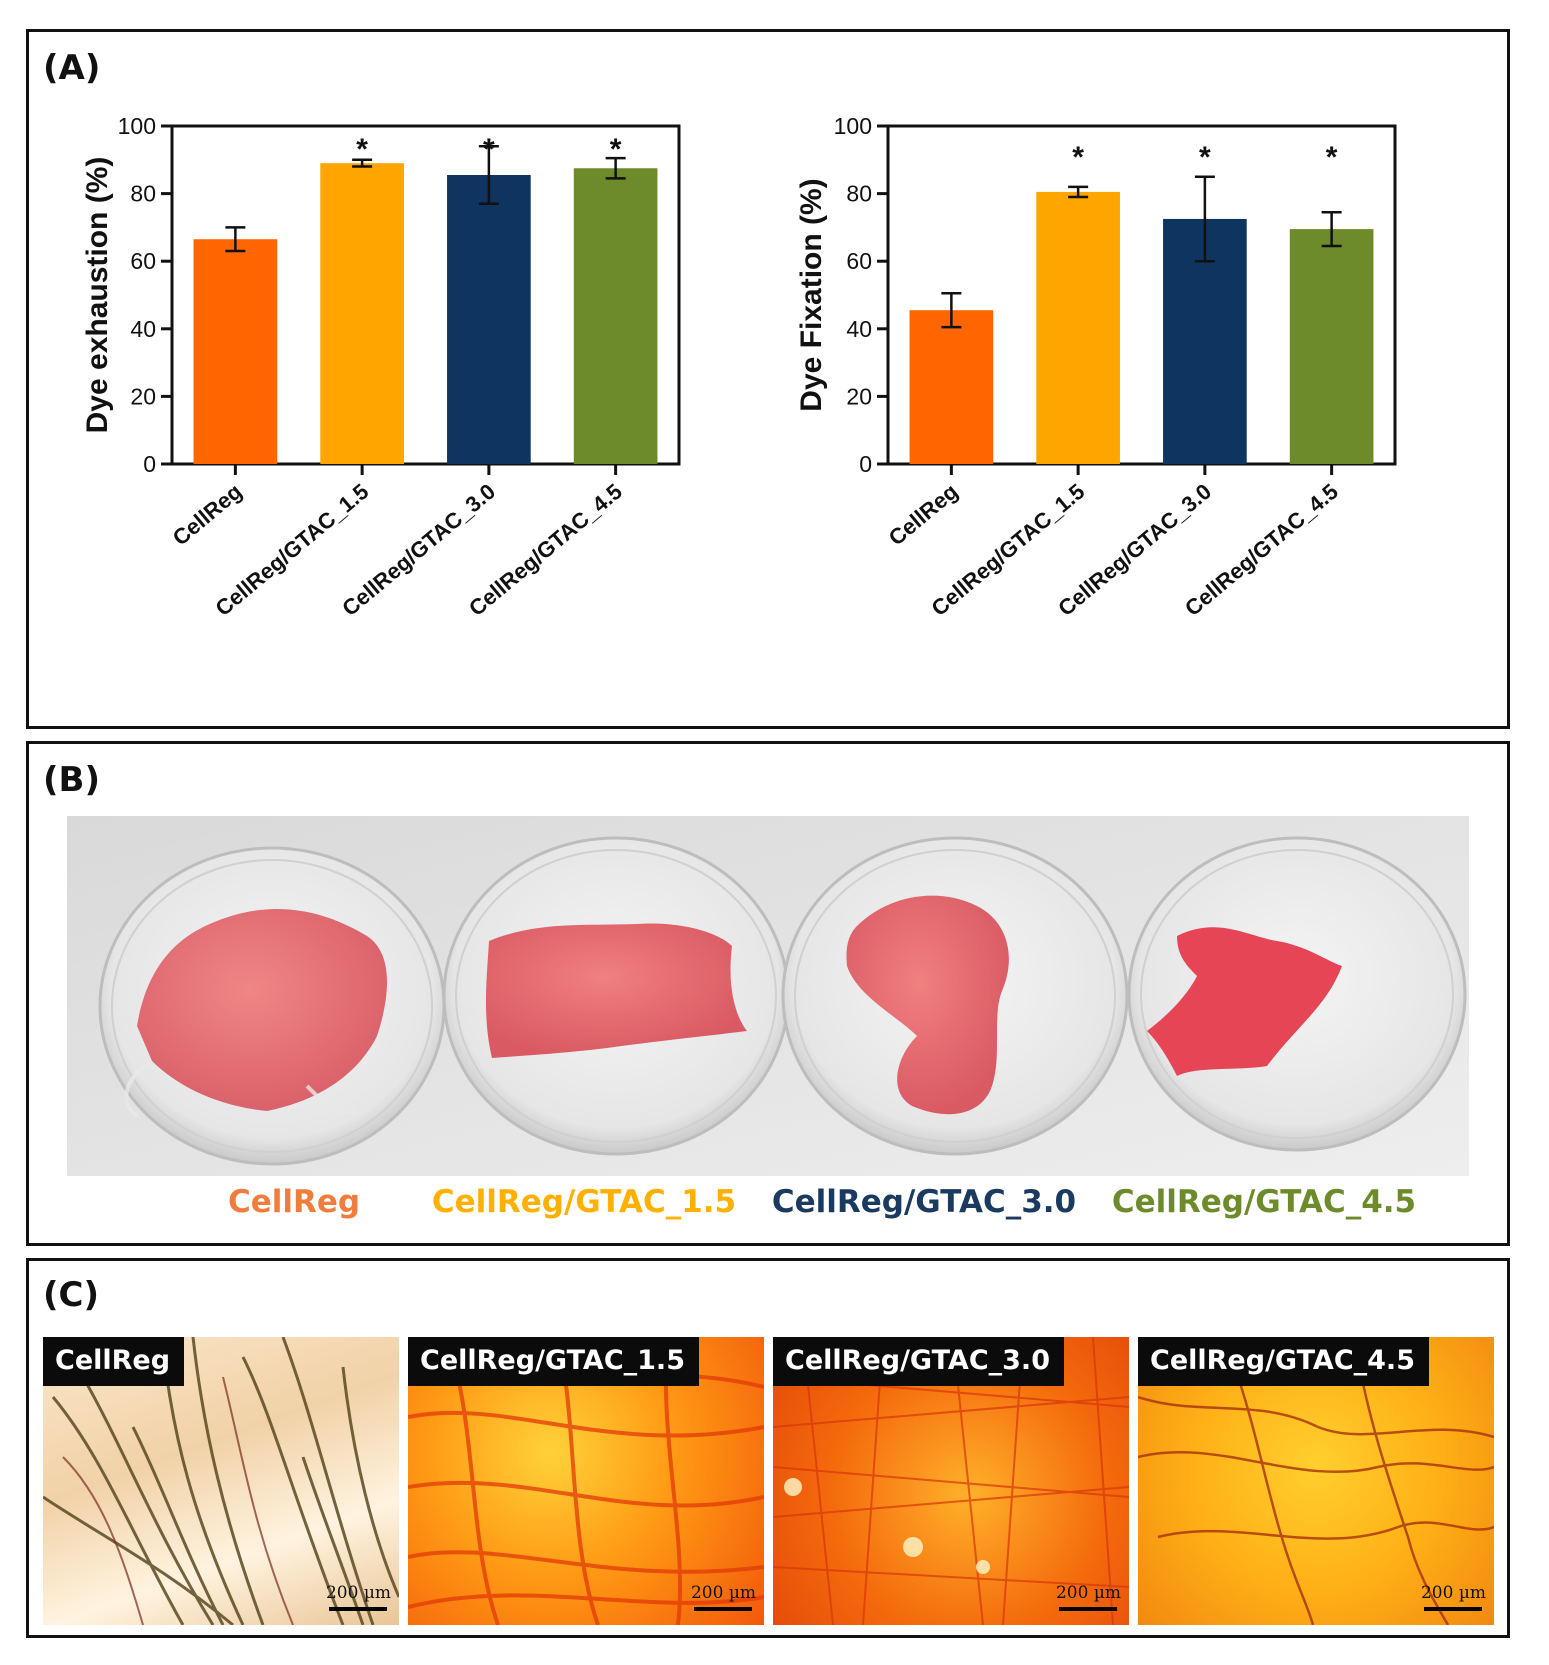 This screenshot has width=1549, height=1665. I want to click on petri-dish-cellreg, so click(272, 1006).